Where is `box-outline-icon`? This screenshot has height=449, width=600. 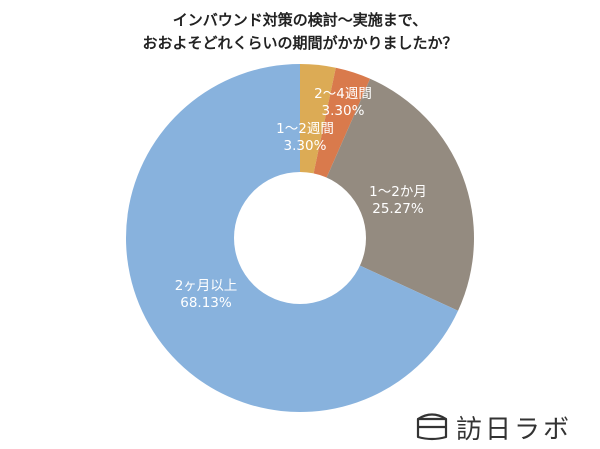
box-outline-icon is located at coordinates (432, 427).